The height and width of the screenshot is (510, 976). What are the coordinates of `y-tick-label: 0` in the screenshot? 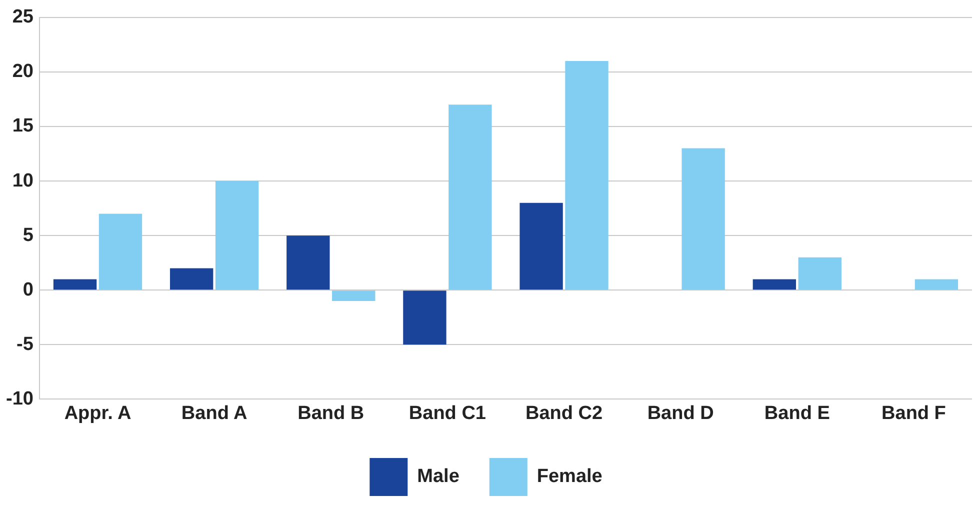 It's located at (28, 289).